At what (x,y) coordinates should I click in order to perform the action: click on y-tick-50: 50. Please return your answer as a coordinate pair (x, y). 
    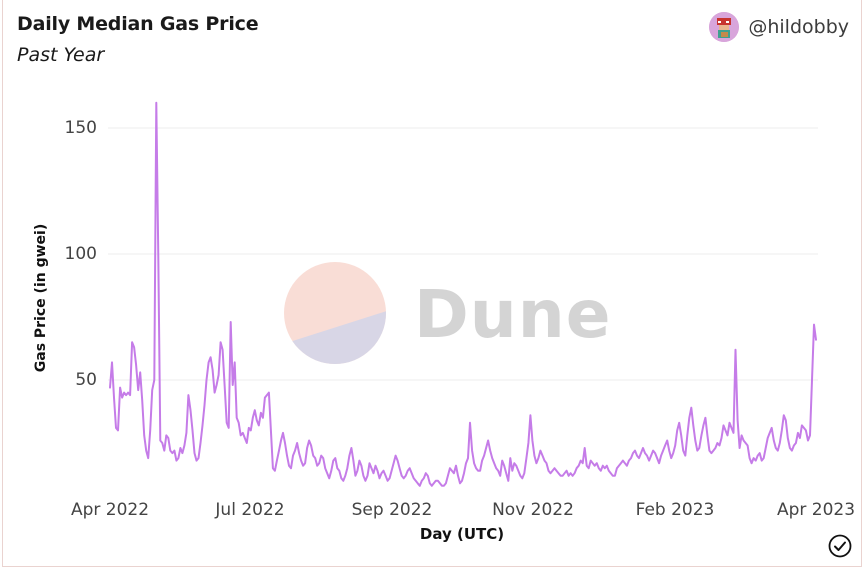
    Looking at the image, I should click on (86, 380).